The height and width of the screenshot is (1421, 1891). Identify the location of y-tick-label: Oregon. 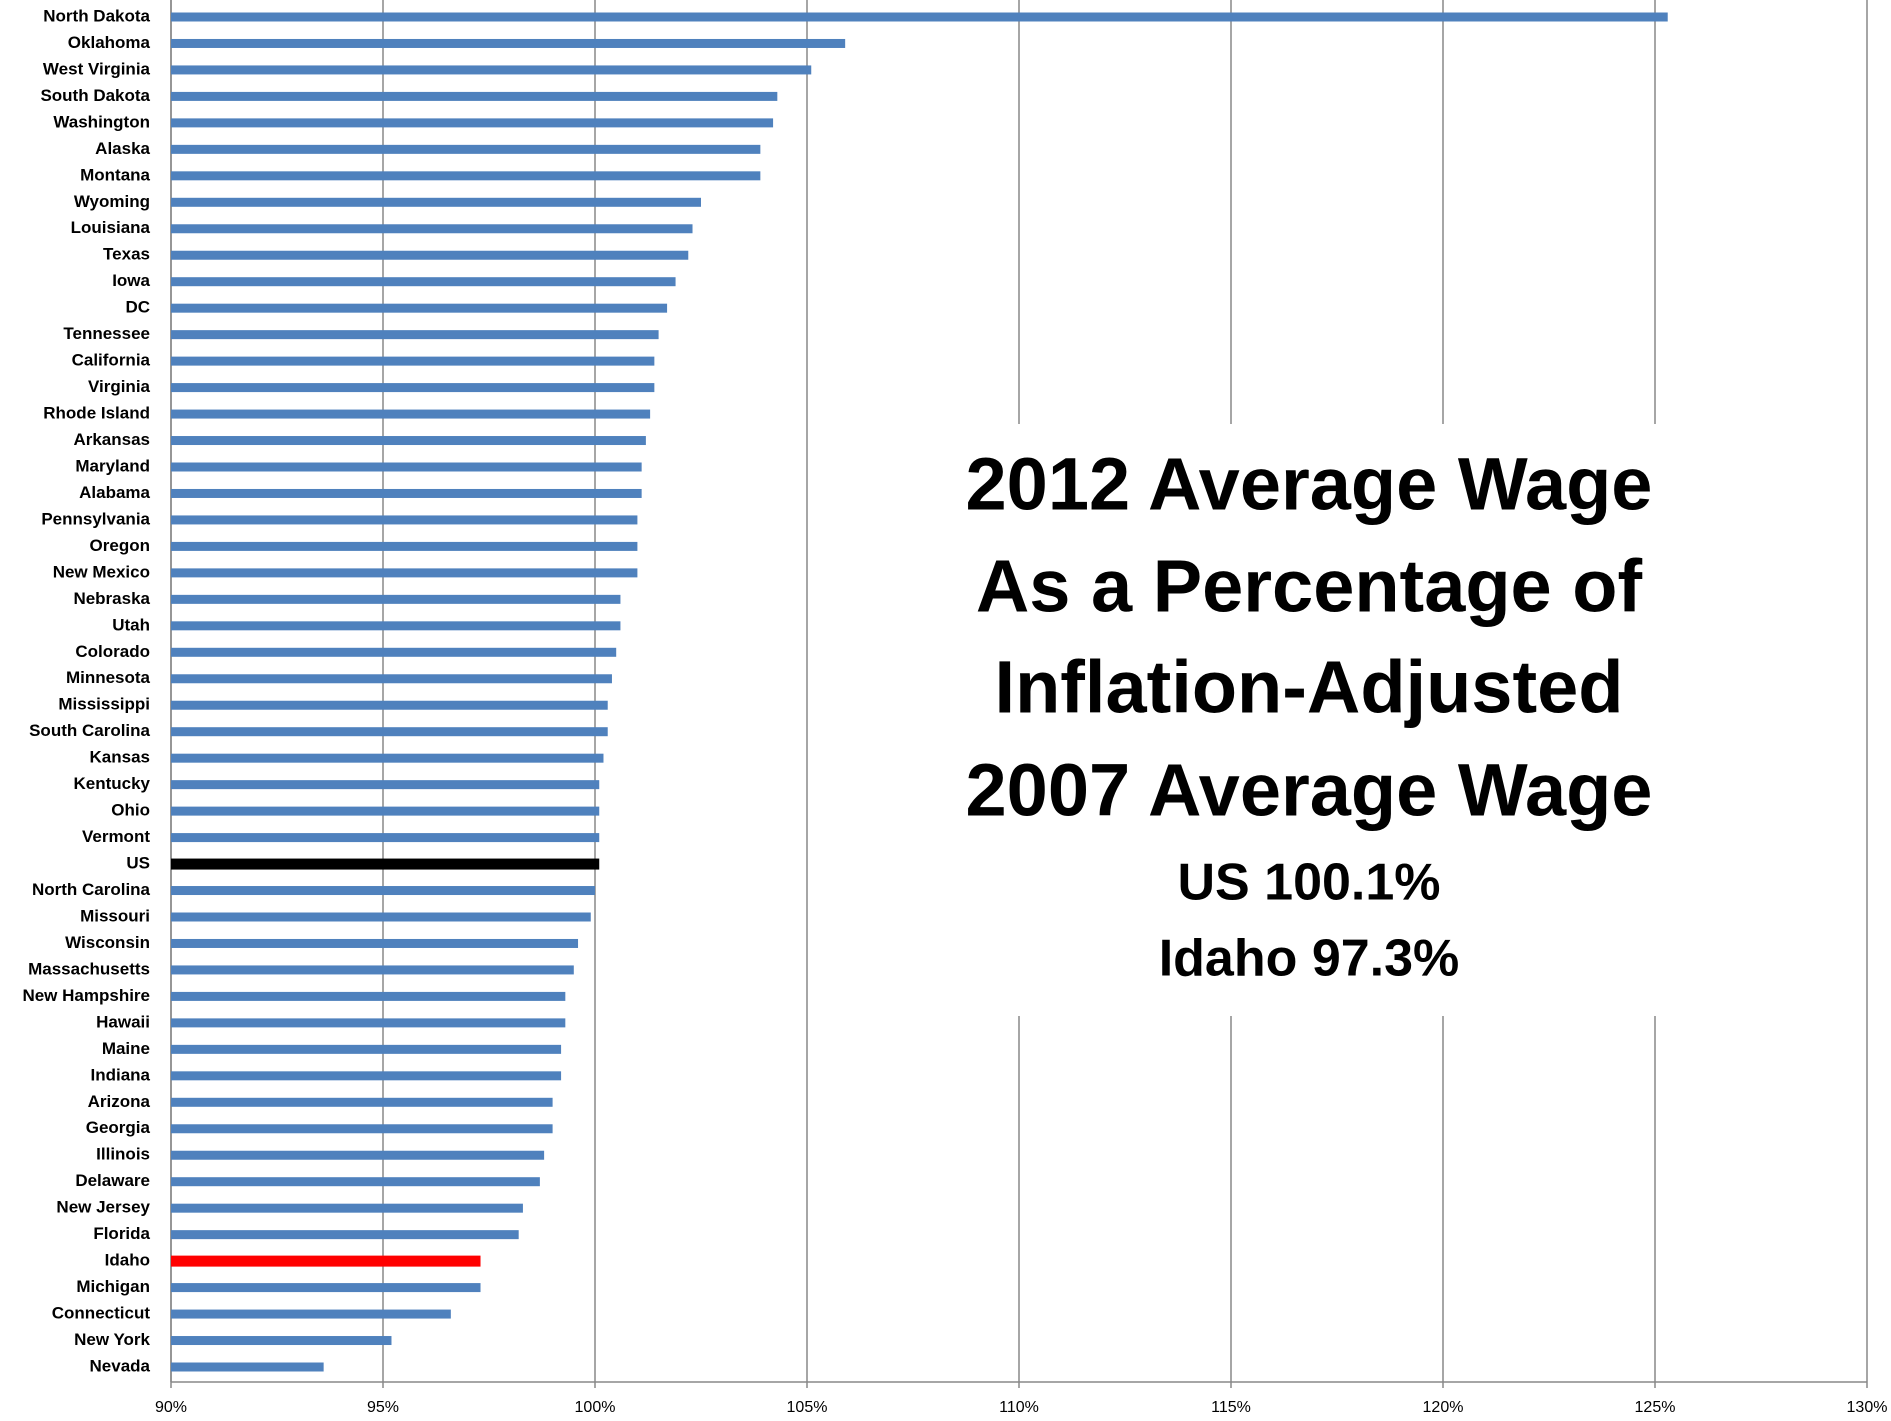
(120, 545).